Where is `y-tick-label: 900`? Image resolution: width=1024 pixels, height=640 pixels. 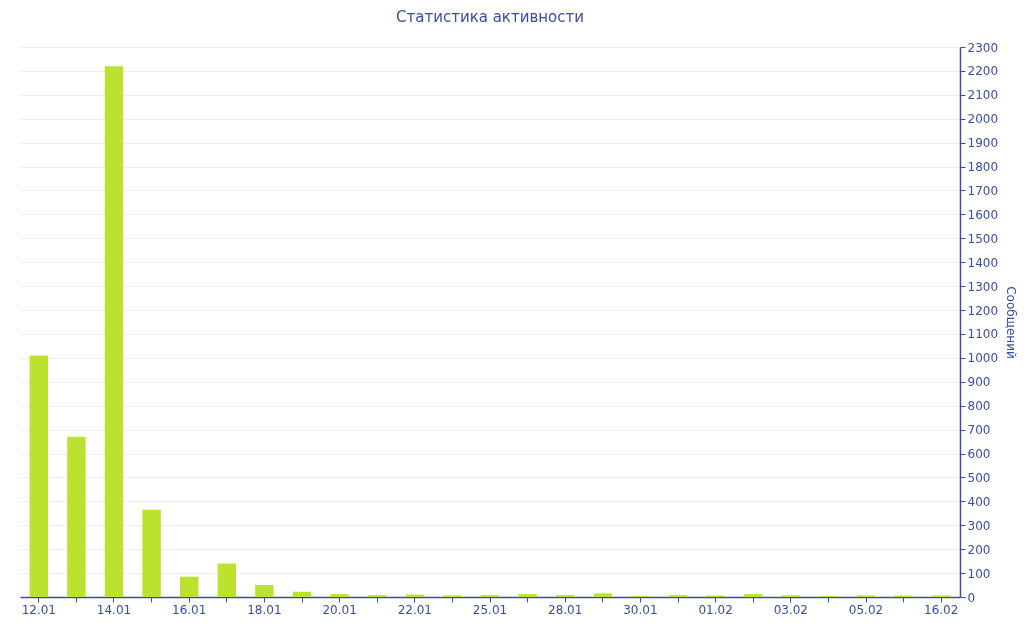 y-tick-label: 900 is located at coordinates (979, 382).